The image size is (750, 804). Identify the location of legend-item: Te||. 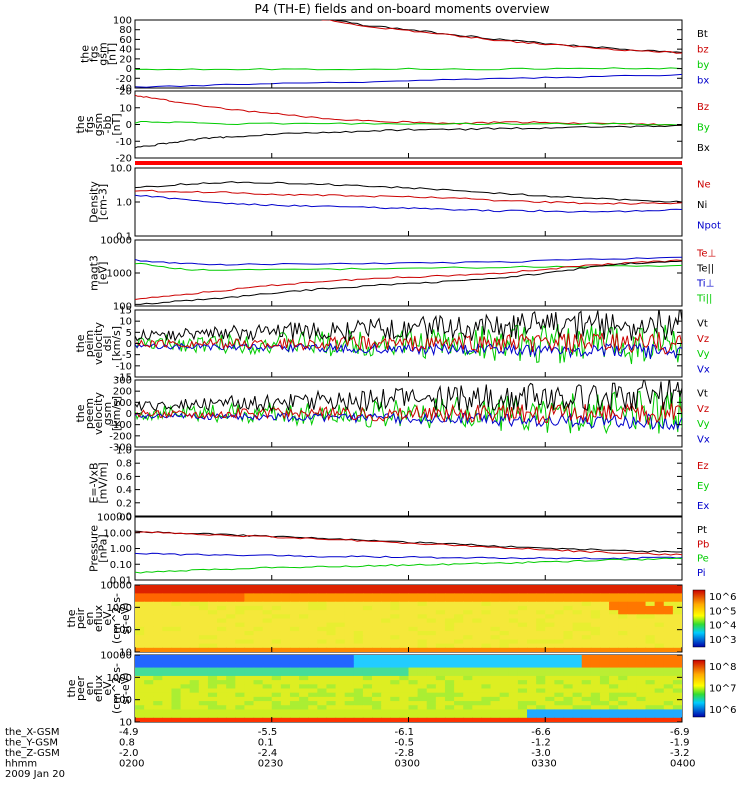
(705, 269).